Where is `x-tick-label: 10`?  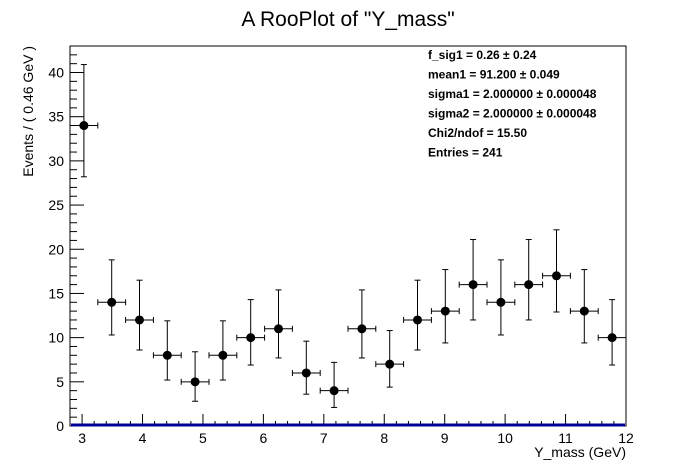 x-tick-label: 10 is located at coordinates (505, 438).